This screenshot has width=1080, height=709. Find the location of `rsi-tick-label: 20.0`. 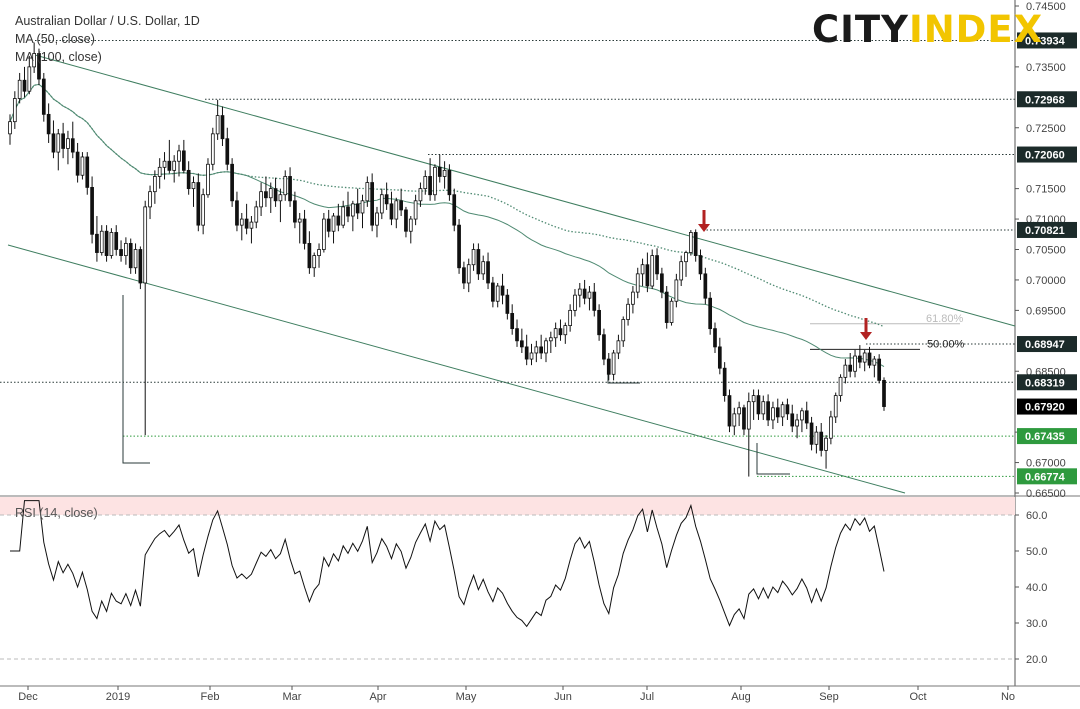

rsi-tick-label: 20.0 is located at coordinates (1036, 660).